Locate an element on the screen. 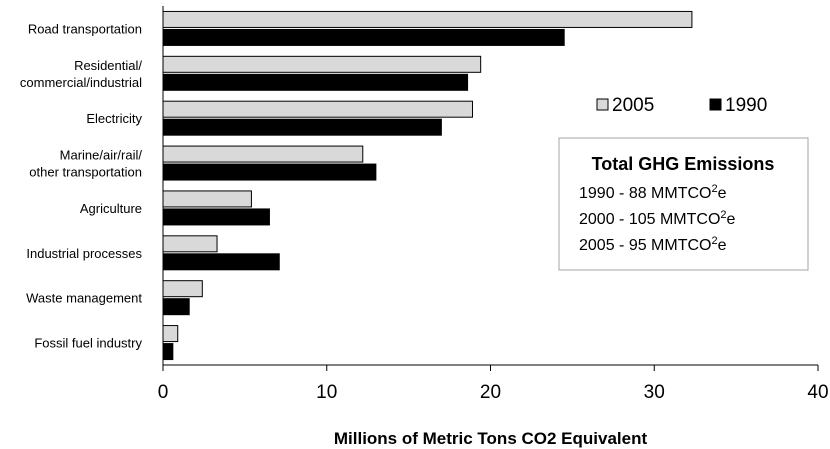 The image size is (830, 449). category-label-line: Waste management is located at coordinates (84, 298).